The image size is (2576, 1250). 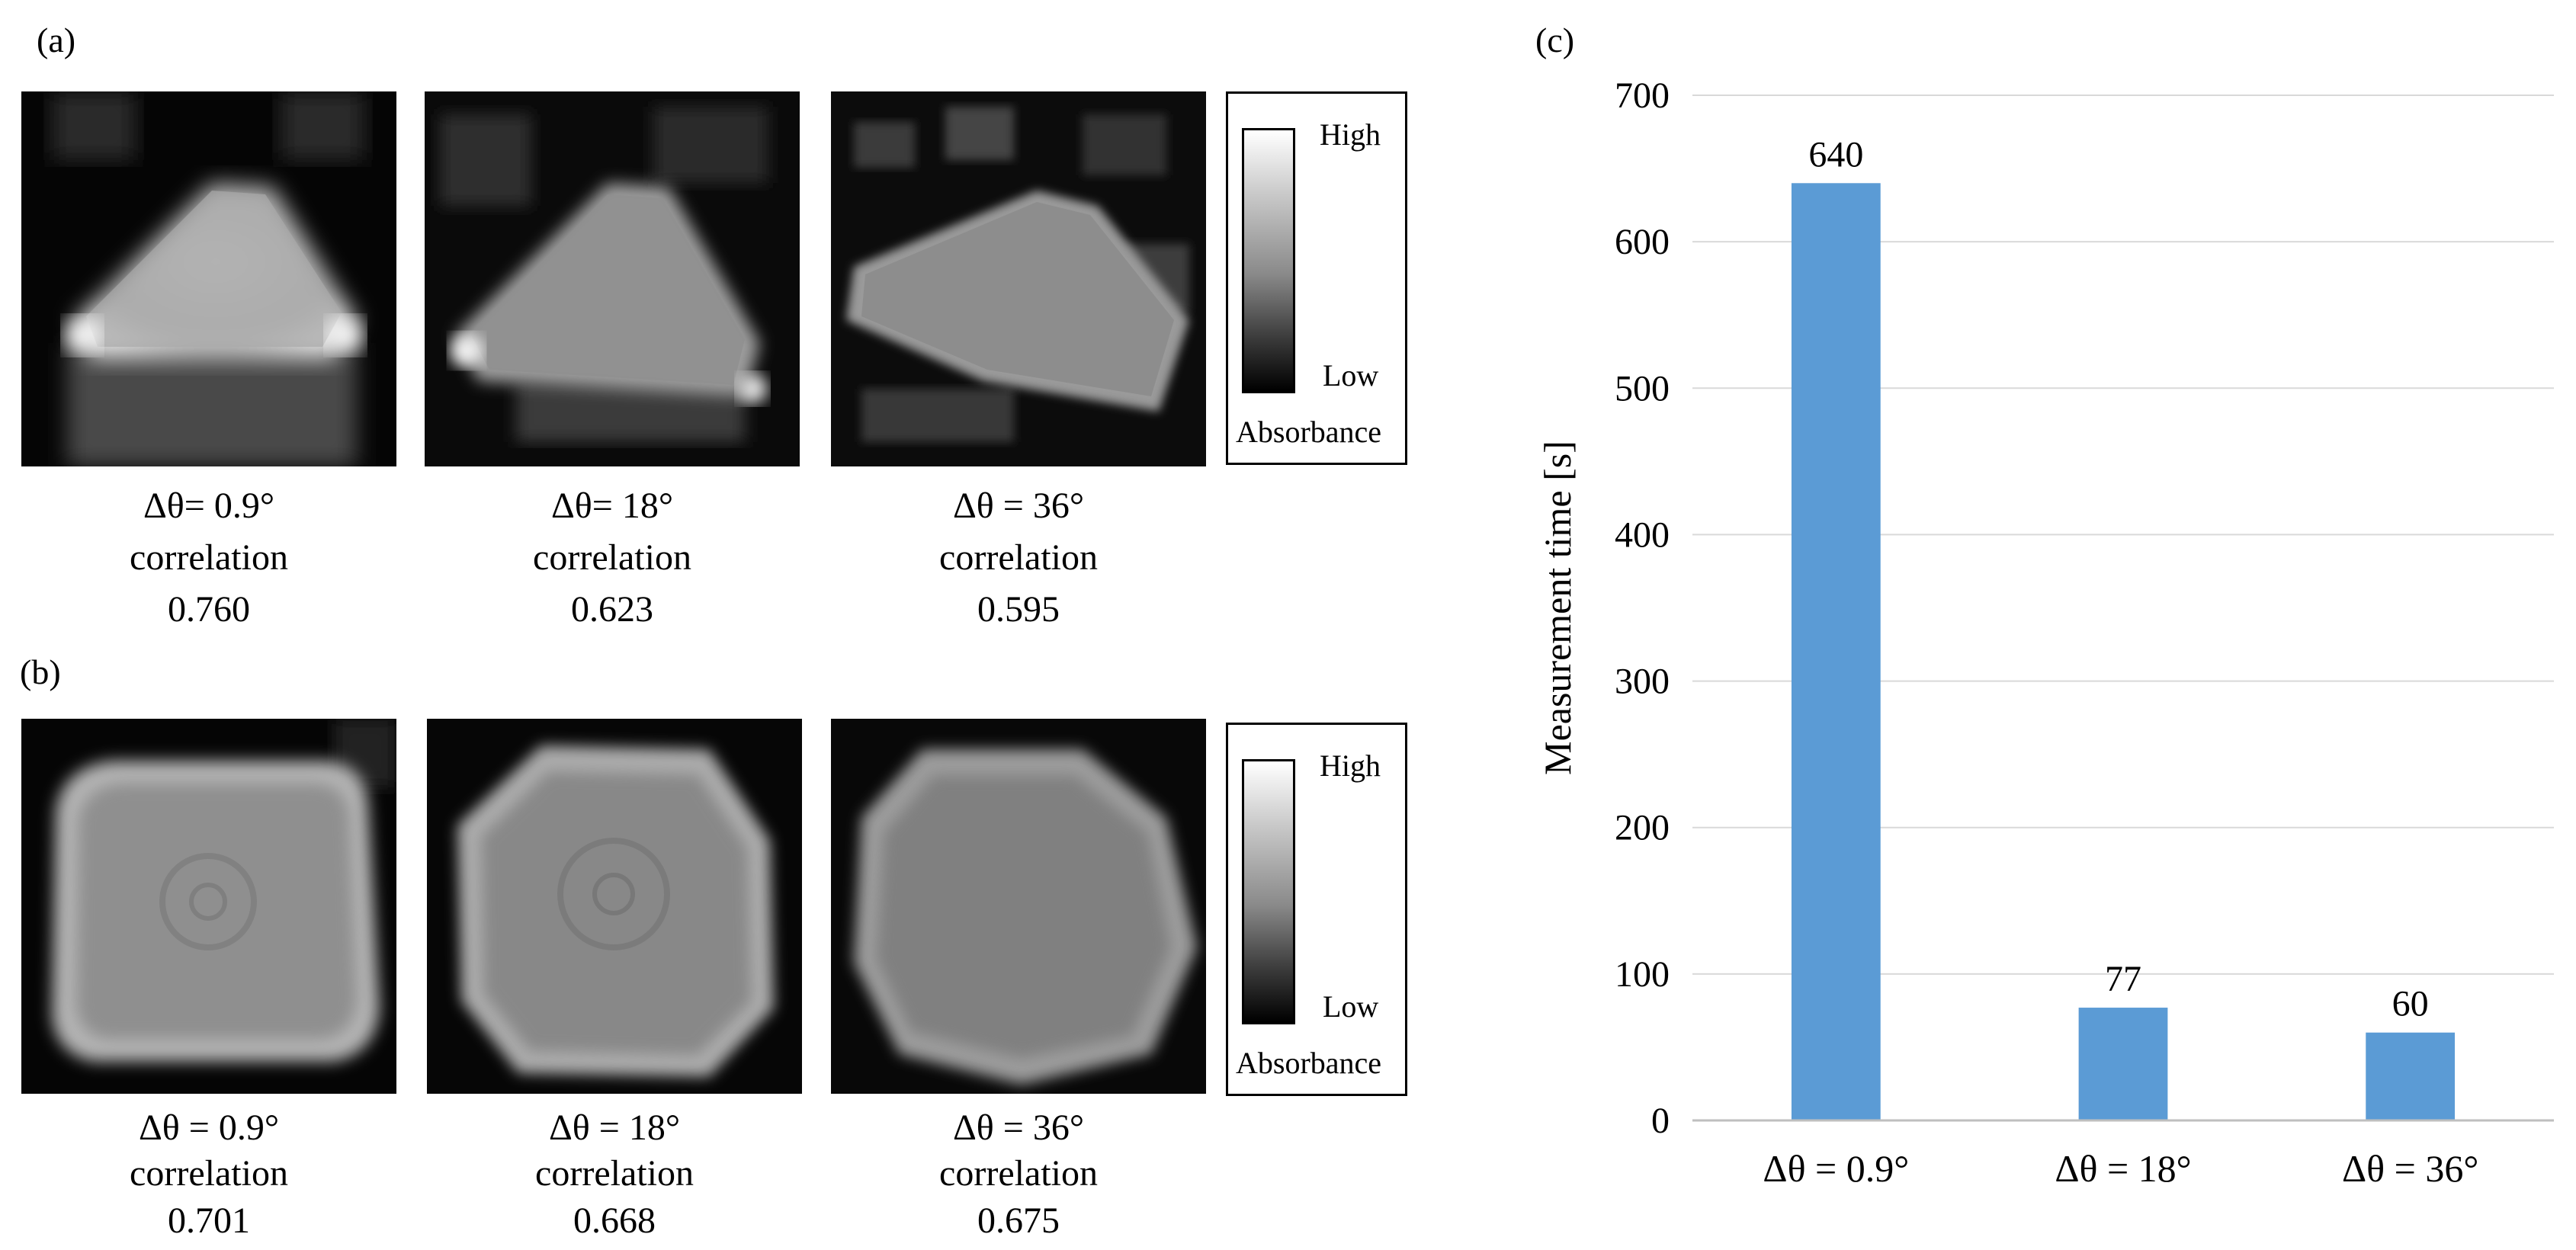 I want to click on panel-b-label: (b), so click(x=40, y=671).